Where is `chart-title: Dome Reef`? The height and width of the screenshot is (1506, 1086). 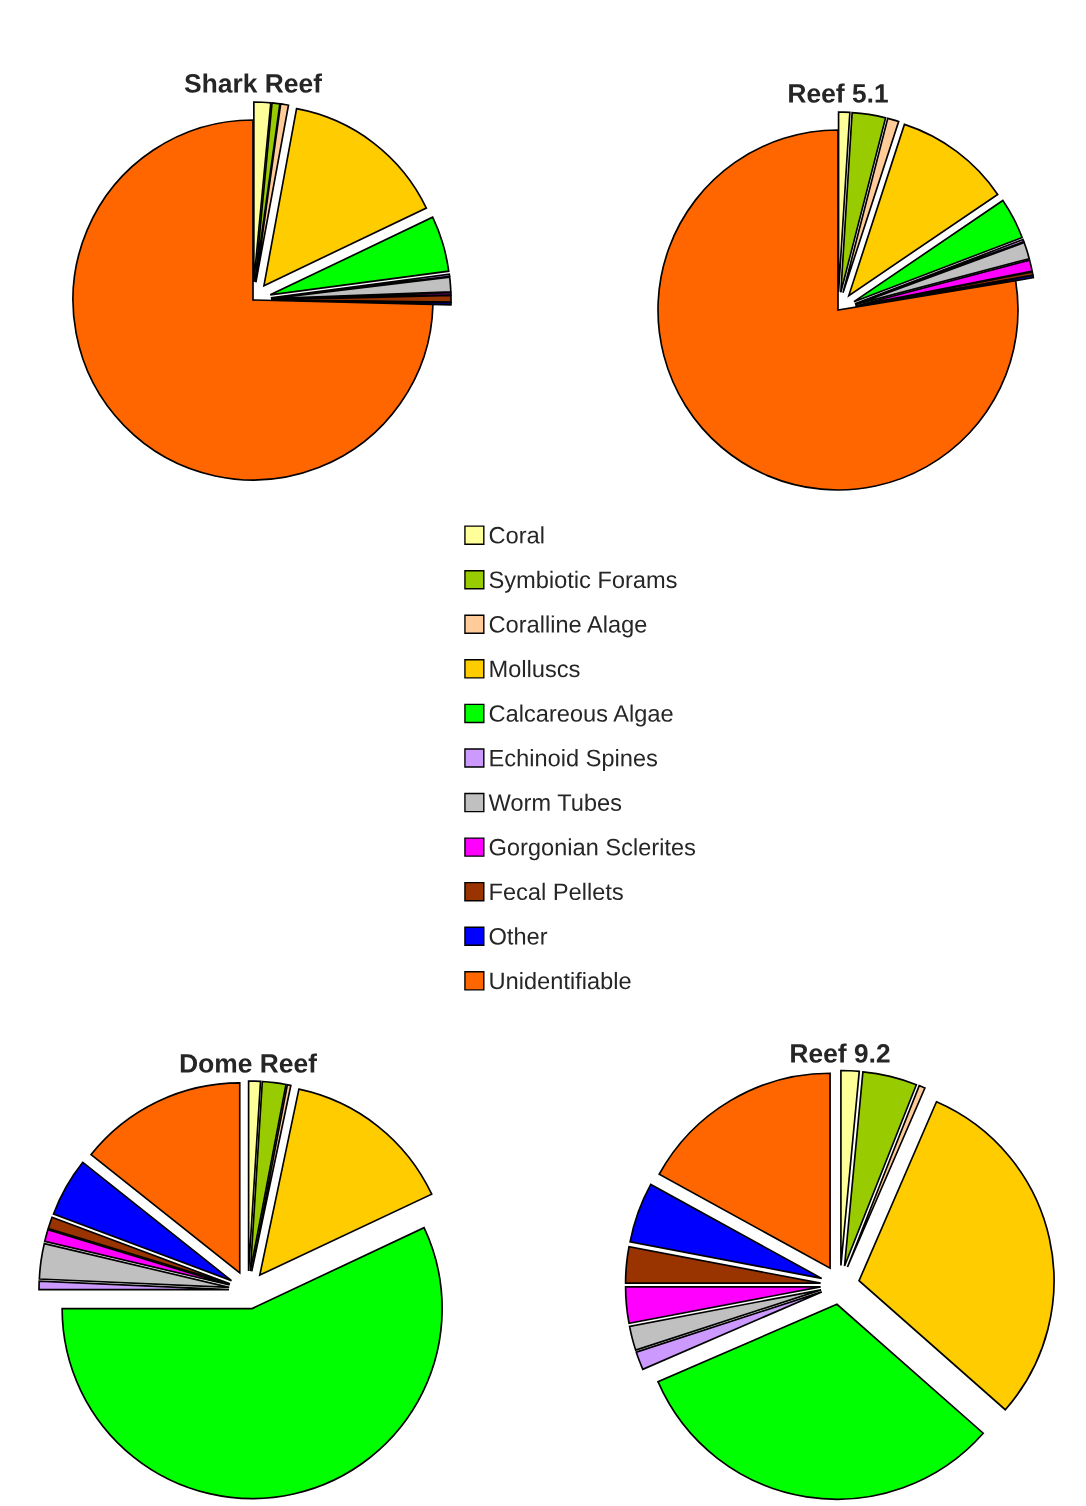 chart-title: Dome Reef is located at coordinates (248, 1063).